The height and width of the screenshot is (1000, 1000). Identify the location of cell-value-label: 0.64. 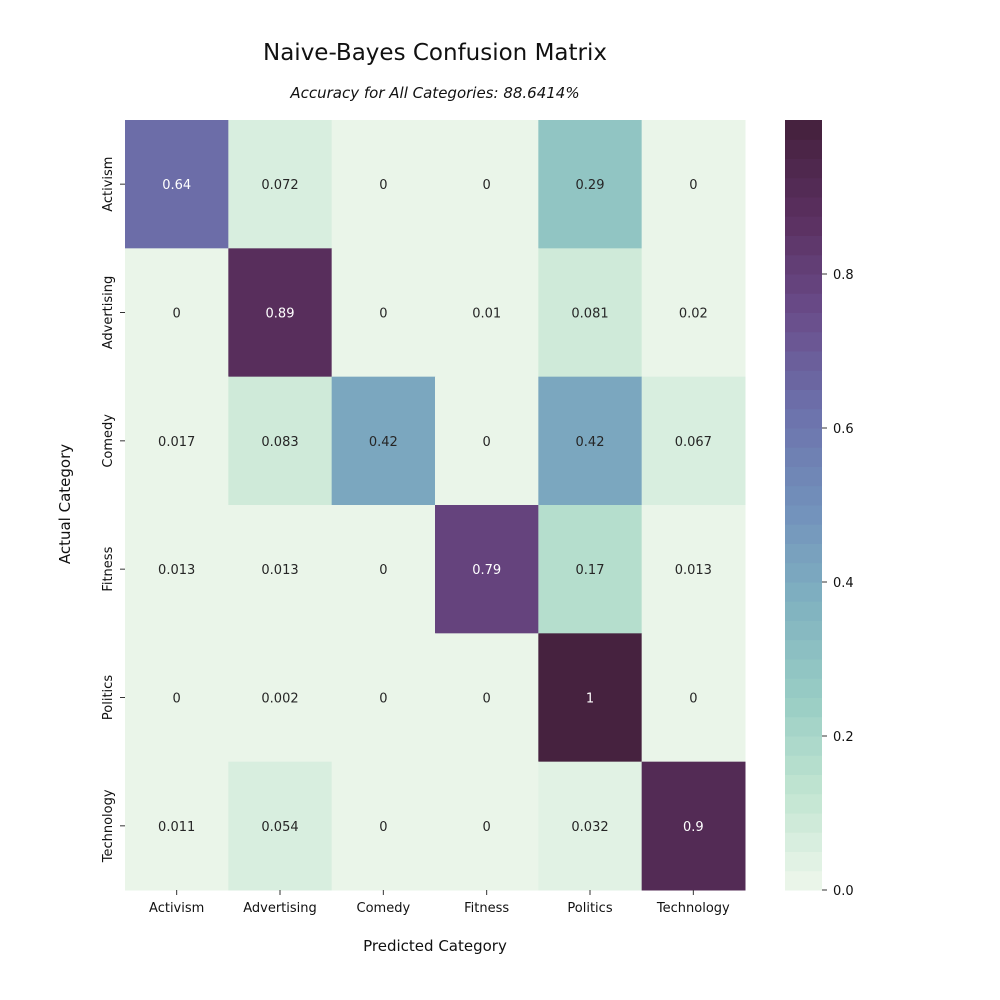
(176, 185).